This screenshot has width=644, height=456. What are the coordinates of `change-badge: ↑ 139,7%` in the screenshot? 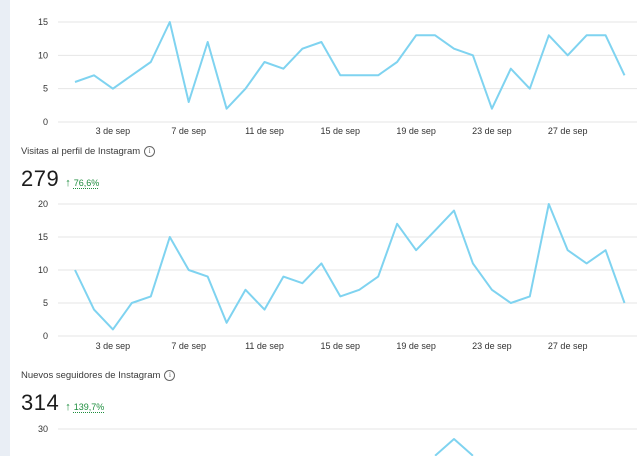 It's located at (84, 407).